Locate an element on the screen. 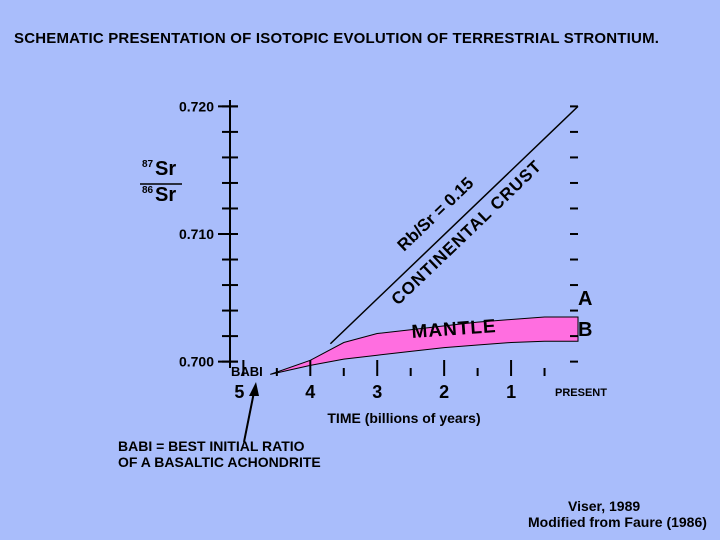  source-credit: Viser, 1989 Modified from Faure (1986) is located at coordinates (621, 514).